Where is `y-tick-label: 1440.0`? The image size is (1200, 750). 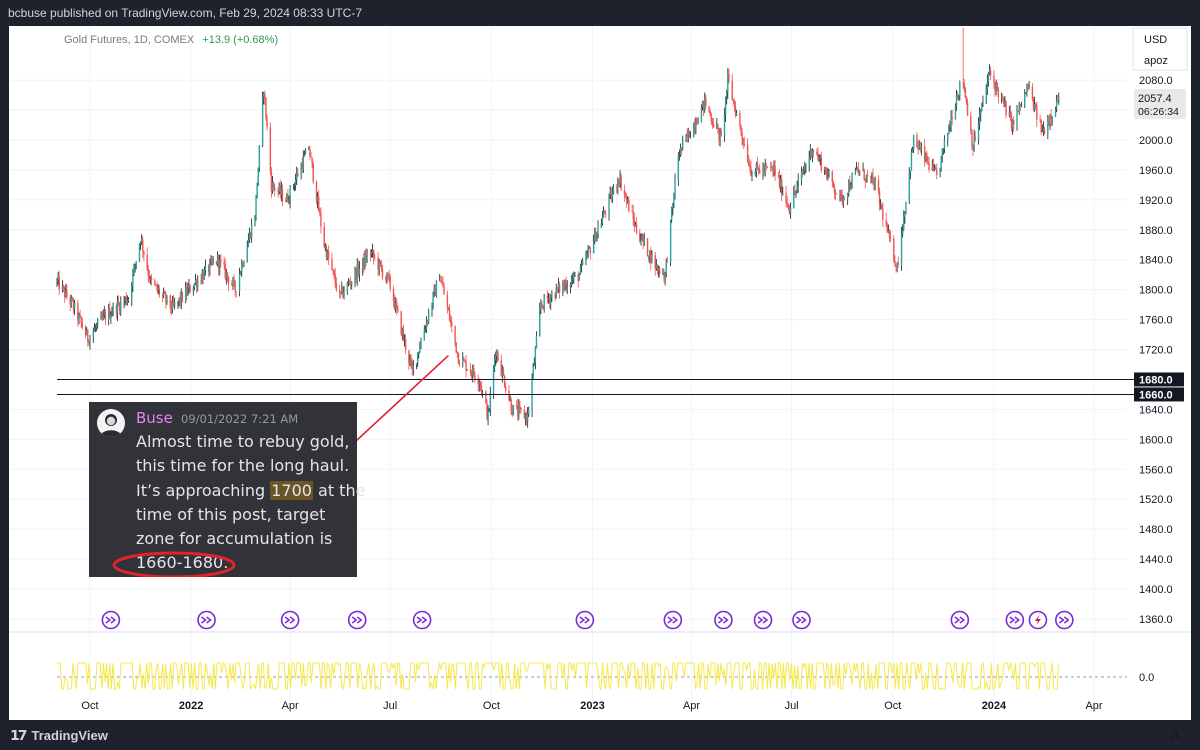
y-tick-label: 1440.0 is located at coordinates (1156, 560).